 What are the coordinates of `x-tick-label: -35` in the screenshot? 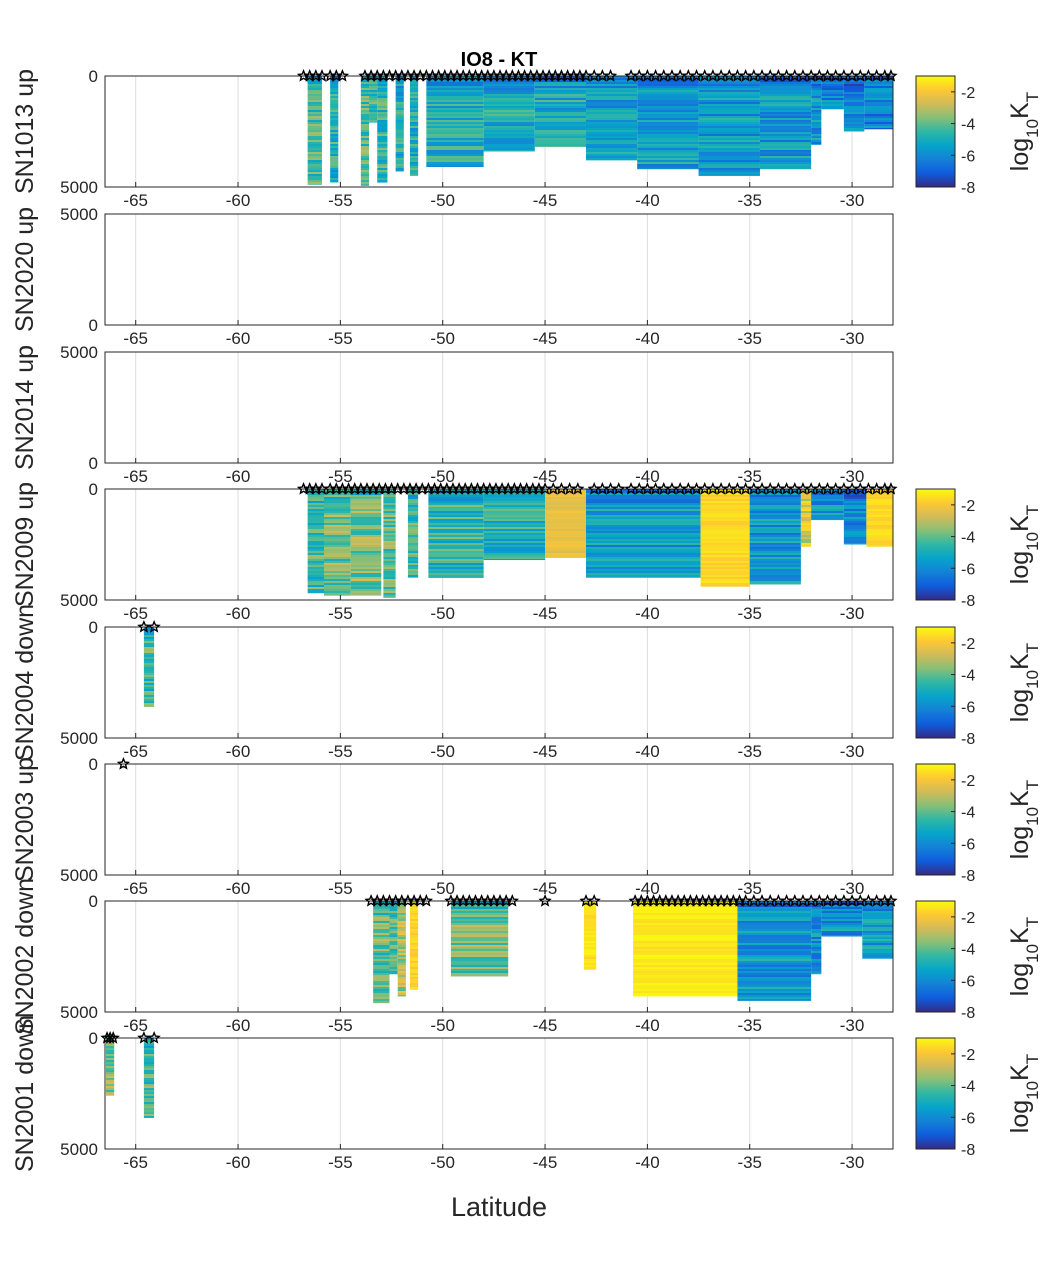 It's located at (749, 476).